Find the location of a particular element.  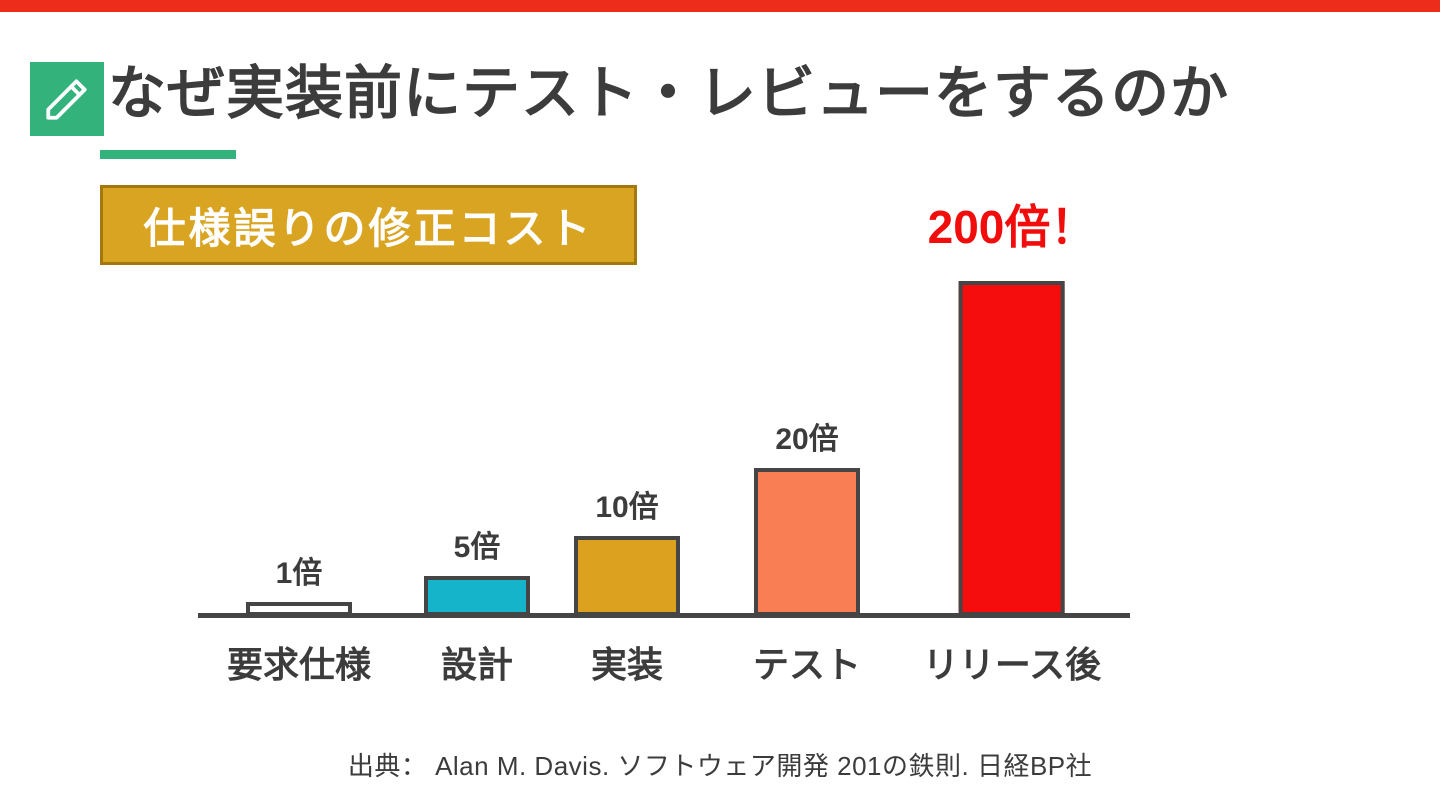

bar-group-4: 20倍テスト is located at coordinates (807, 549).